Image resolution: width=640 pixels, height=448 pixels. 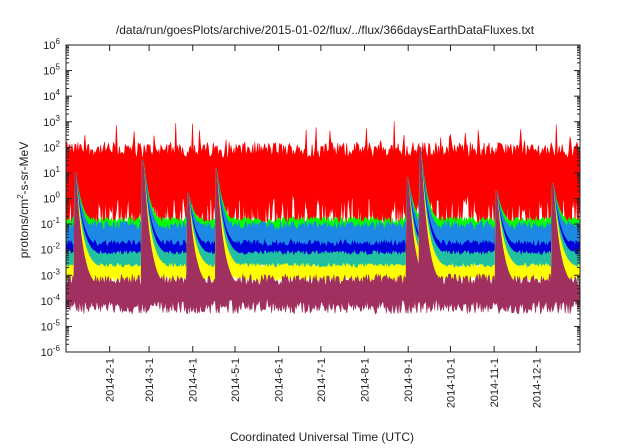 I want to click on x-tick-label-8: 2014-10-1, so click(x=451, y=383).